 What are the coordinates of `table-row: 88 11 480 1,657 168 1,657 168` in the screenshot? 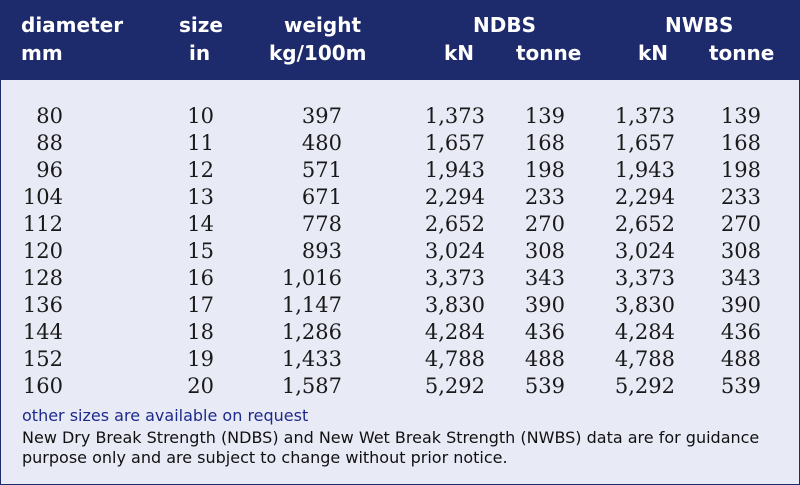 It's located at (400, 143).